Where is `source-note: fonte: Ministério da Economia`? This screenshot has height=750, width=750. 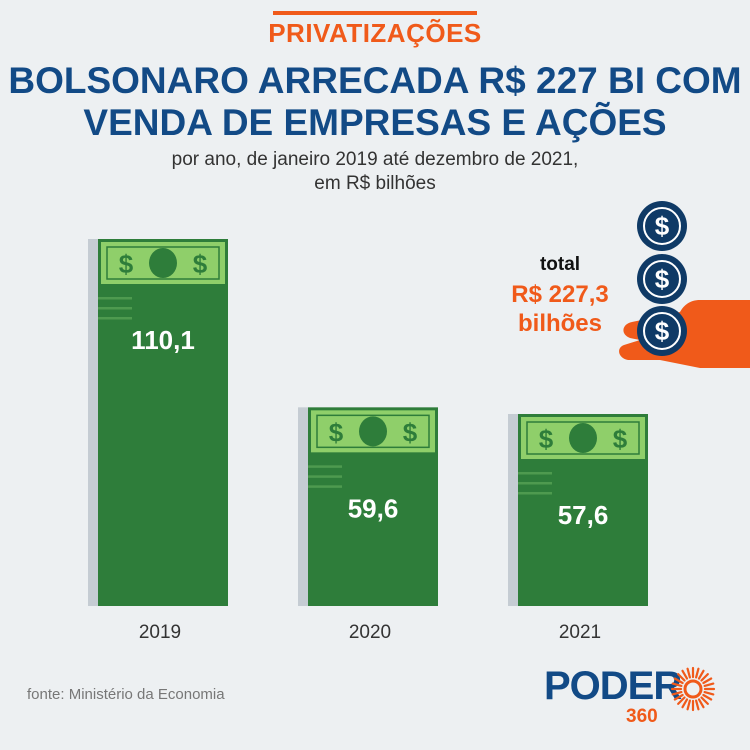 source-note: fonte: Ministério da Economia is located at coordinates (126, 694).